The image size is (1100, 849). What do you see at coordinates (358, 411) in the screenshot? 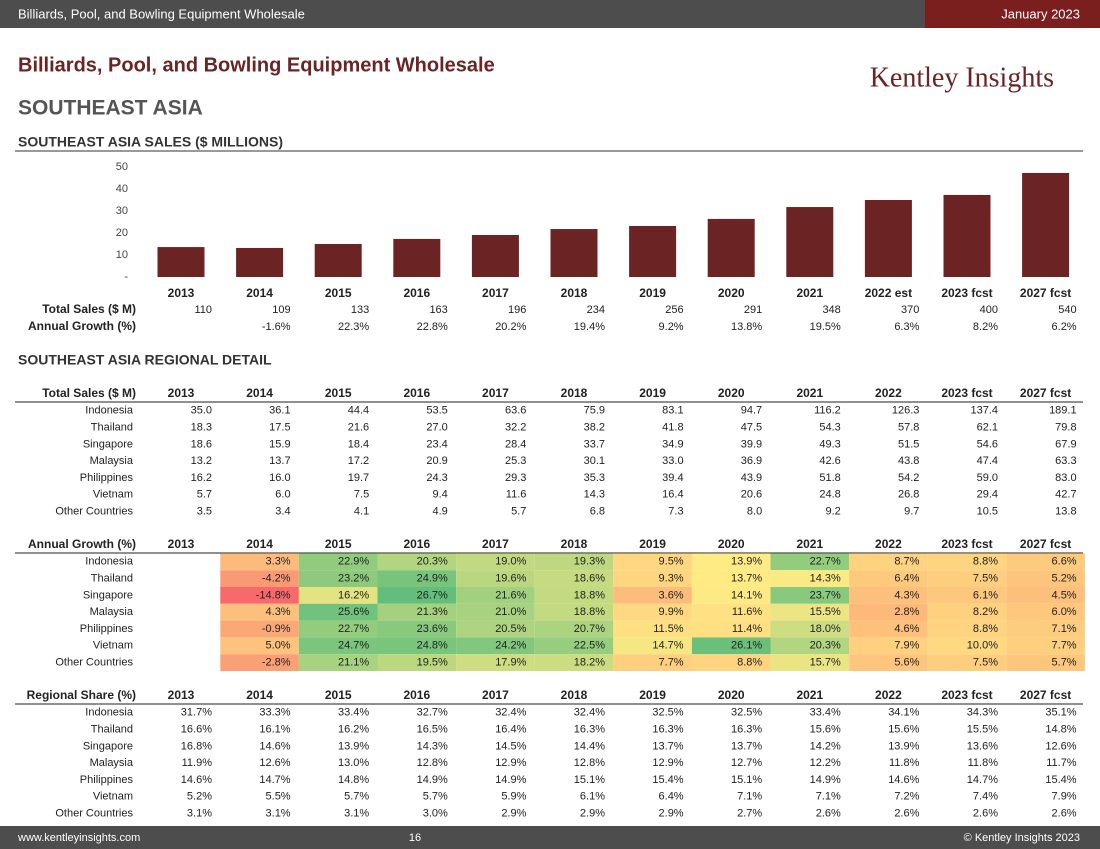
I see `cell-value: 44.4` at bounding box center [358, 411].